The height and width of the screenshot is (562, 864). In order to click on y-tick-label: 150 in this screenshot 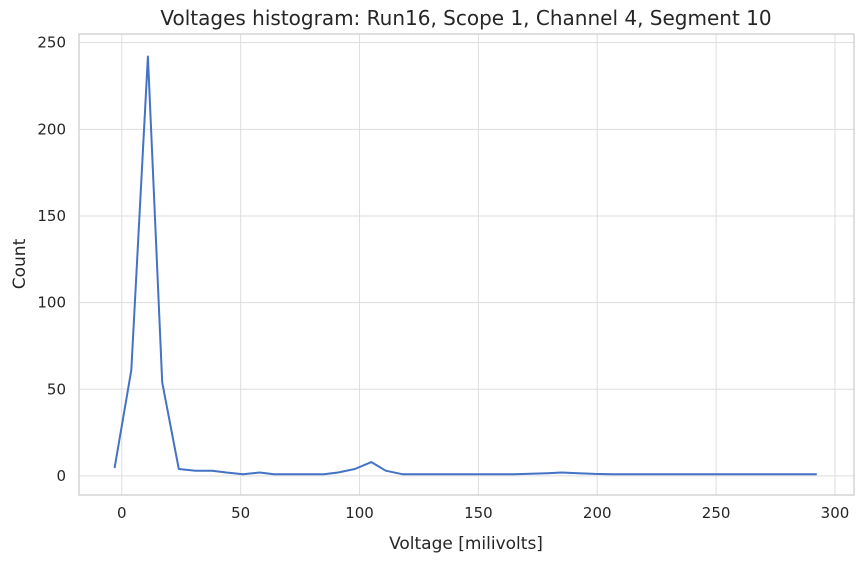, I will do `click(51, 216)`.